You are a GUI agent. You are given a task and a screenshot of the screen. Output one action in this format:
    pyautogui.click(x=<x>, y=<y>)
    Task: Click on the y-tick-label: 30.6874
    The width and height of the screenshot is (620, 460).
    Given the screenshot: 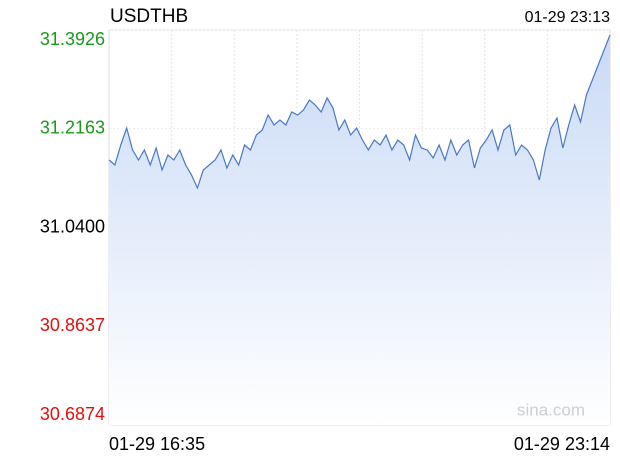 What is the action you would take?
    pyautogui.click(x=72, y=414)
    